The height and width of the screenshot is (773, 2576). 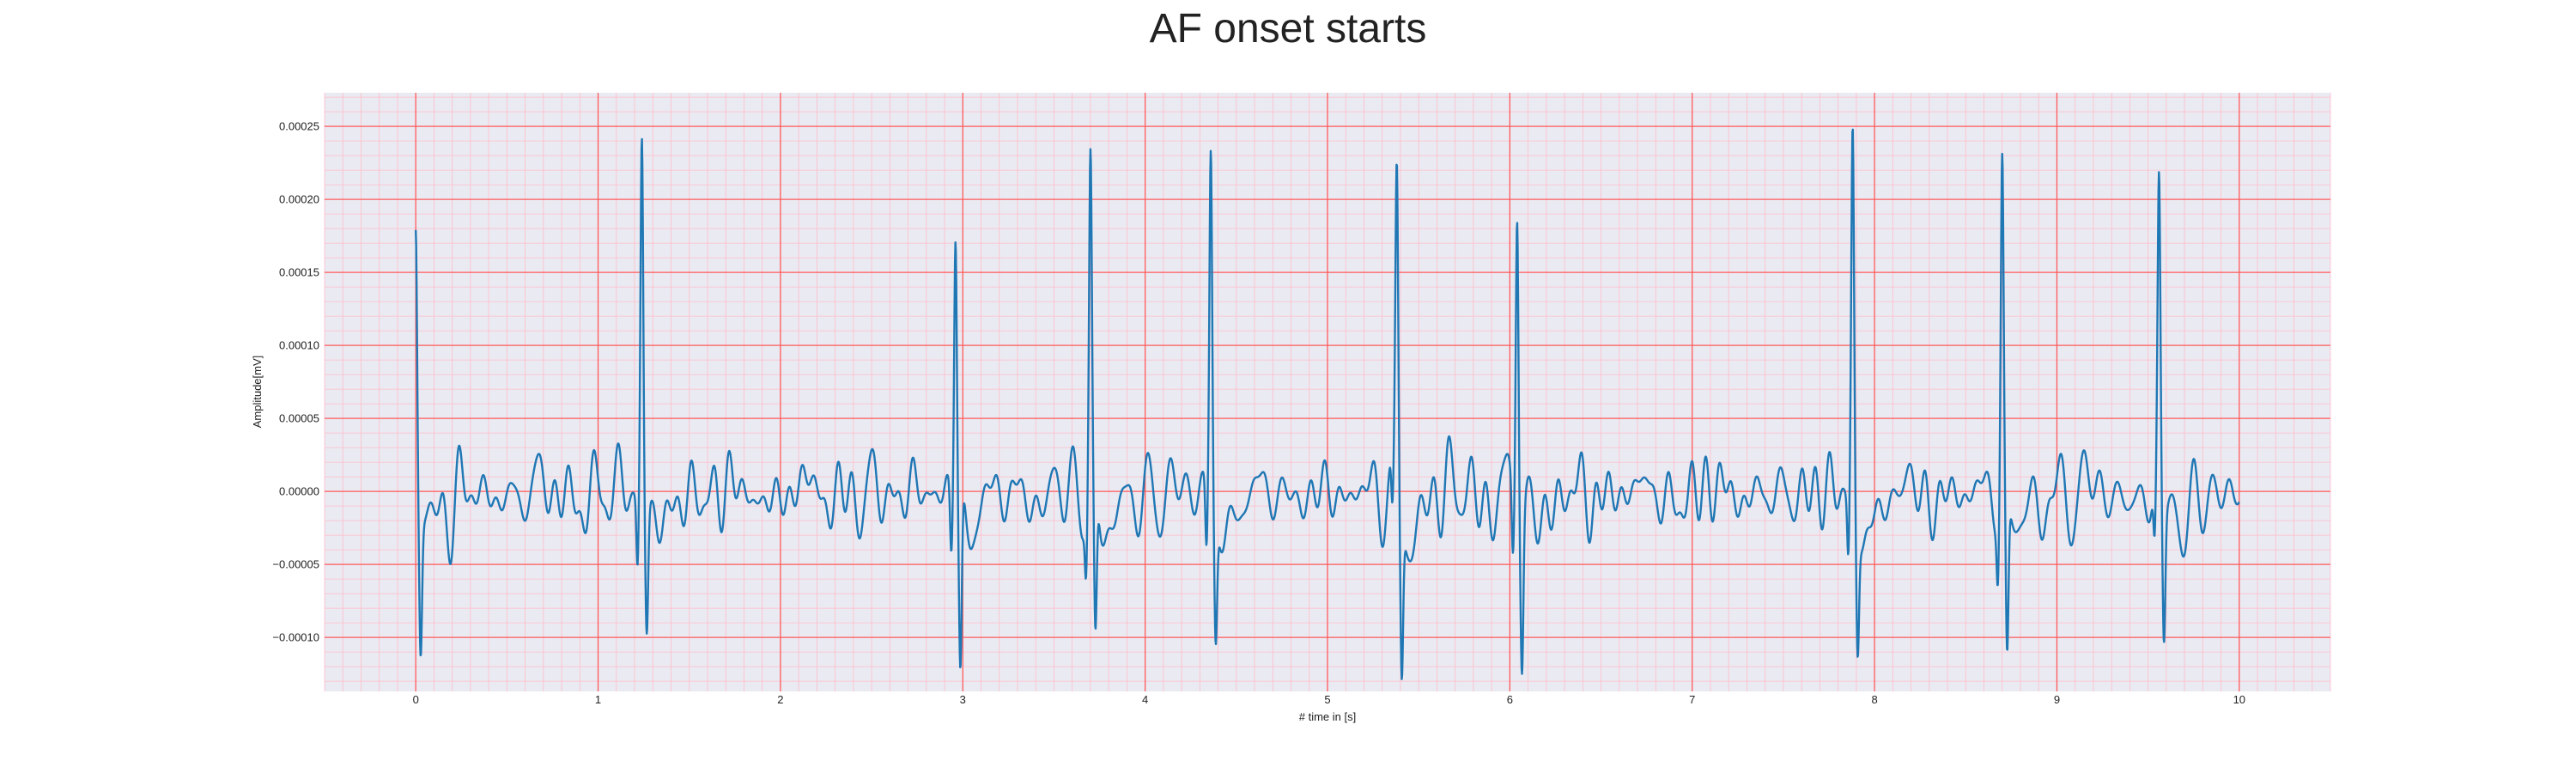 I want to click on y-tick-label: 0.00025, so click(x=299, y=126).